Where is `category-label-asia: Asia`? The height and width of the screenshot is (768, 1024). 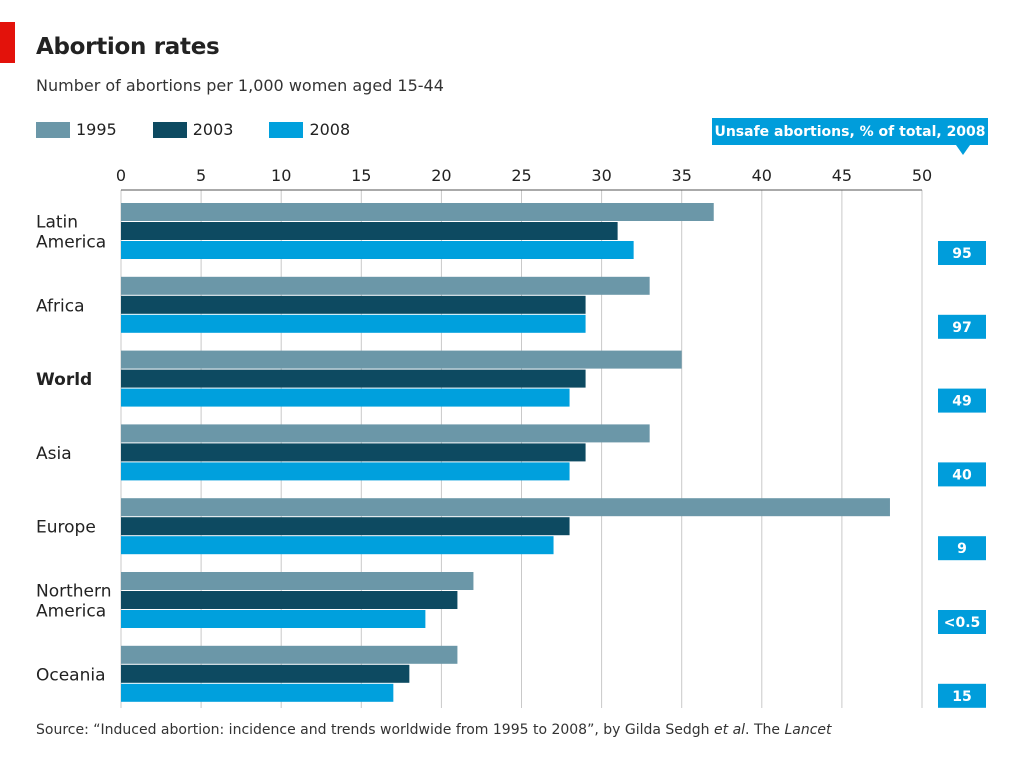 category-label-asia: Asia is located at coordinates (54, 454).